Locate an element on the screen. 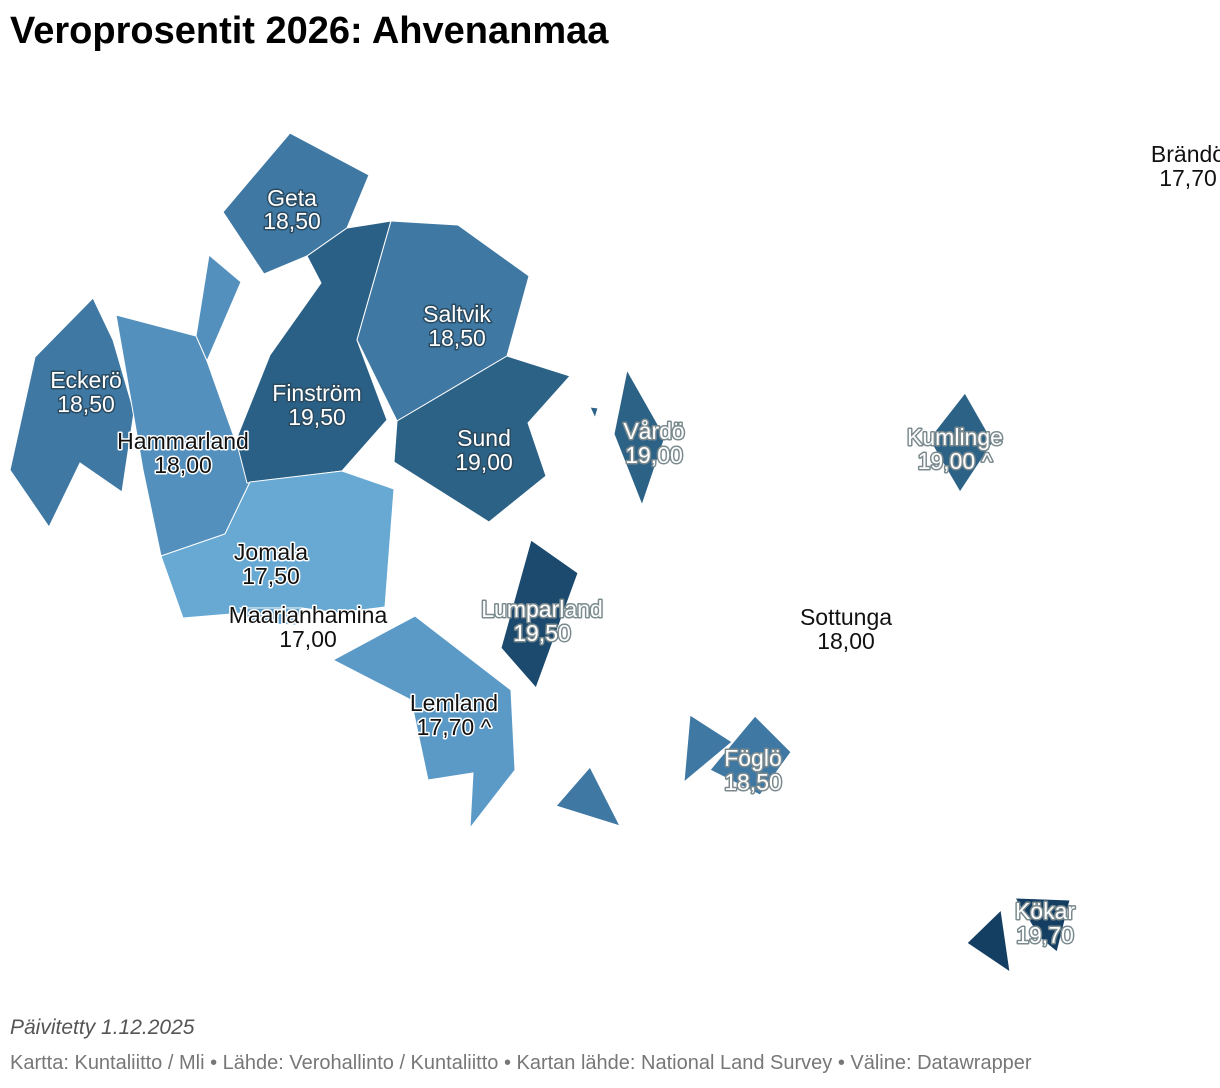 The height and width of the screenshot is (1088, 1220). region-kokar is located at coordinates (1042, 925).